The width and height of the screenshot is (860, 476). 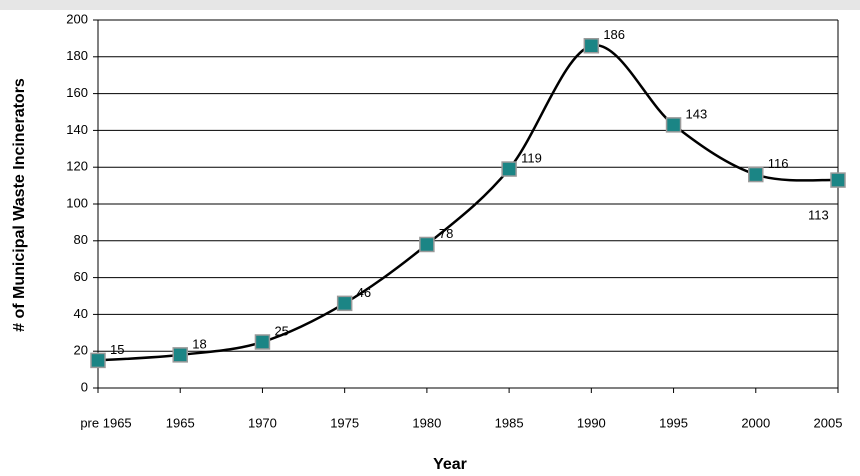 What do you see at coordinates (77, 18) in the screenshot?
I see `y-tick-label: 200` at bounding box center [77, 18].